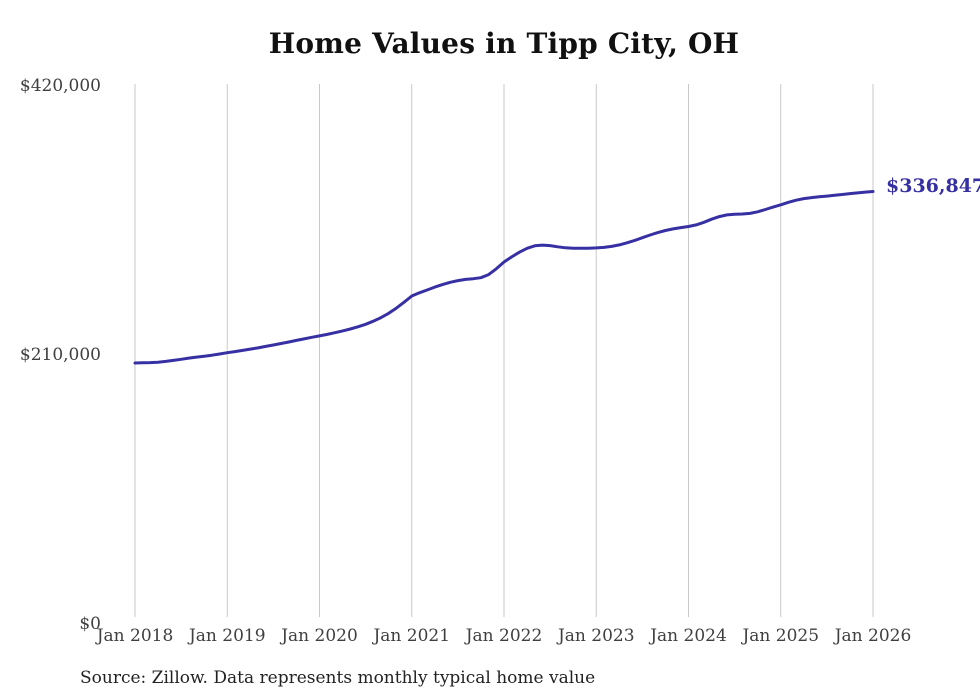 Image resolution: width=980 pixels, height=699 pixels. I want to click on x-tick-label: Jan 2023, so click(595, 636).